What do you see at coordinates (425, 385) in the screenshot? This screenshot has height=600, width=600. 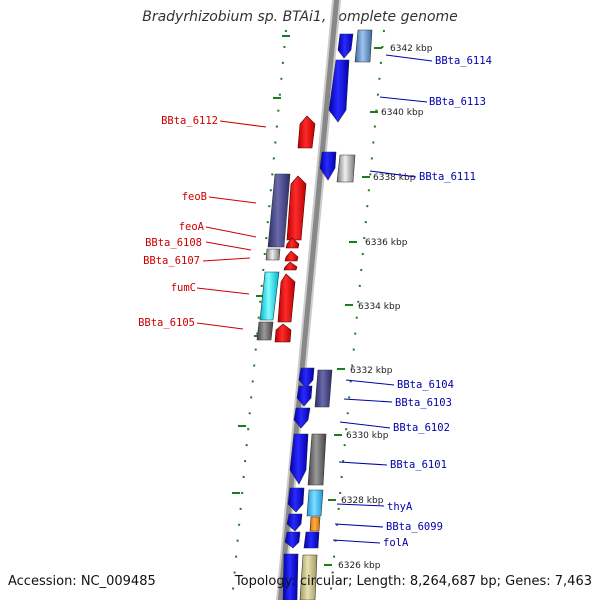 I see `gene-label-BBta_6104: BBta_6104` at bounding box center [425, 385].